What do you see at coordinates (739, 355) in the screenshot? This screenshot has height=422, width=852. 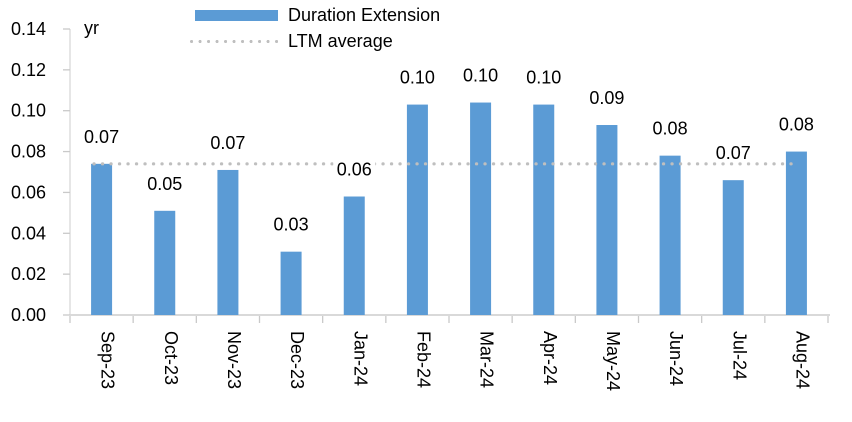 I see `x-axis-tick-label: Jul-24` at bounding box center [739, 355].